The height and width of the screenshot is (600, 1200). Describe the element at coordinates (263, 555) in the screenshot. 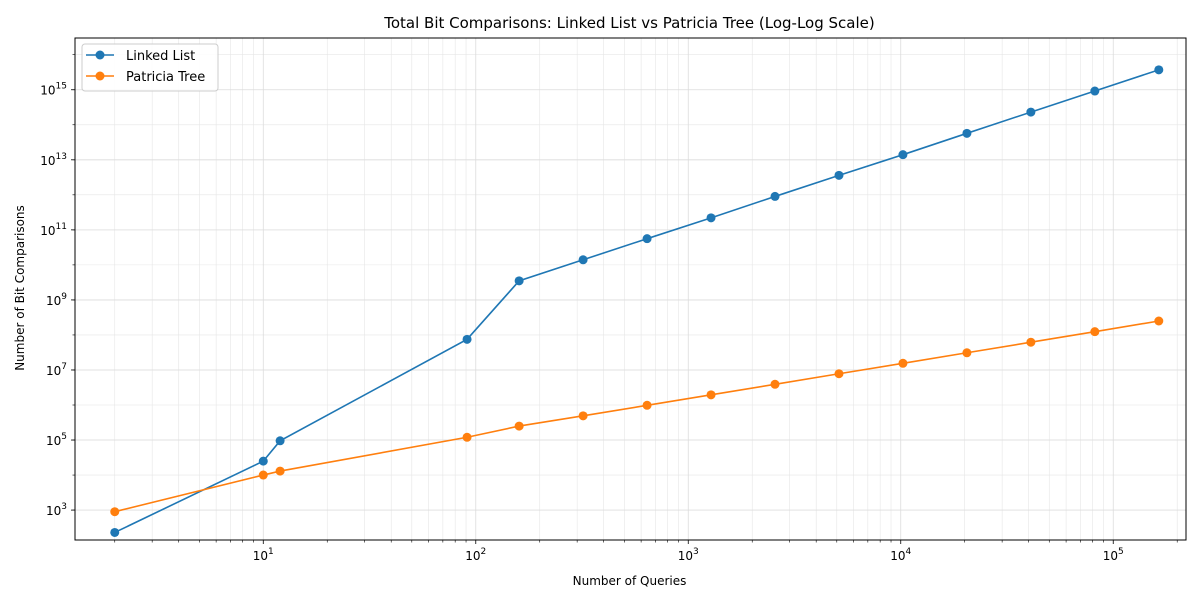

I see `x-tick-label: 10¹` at that location.